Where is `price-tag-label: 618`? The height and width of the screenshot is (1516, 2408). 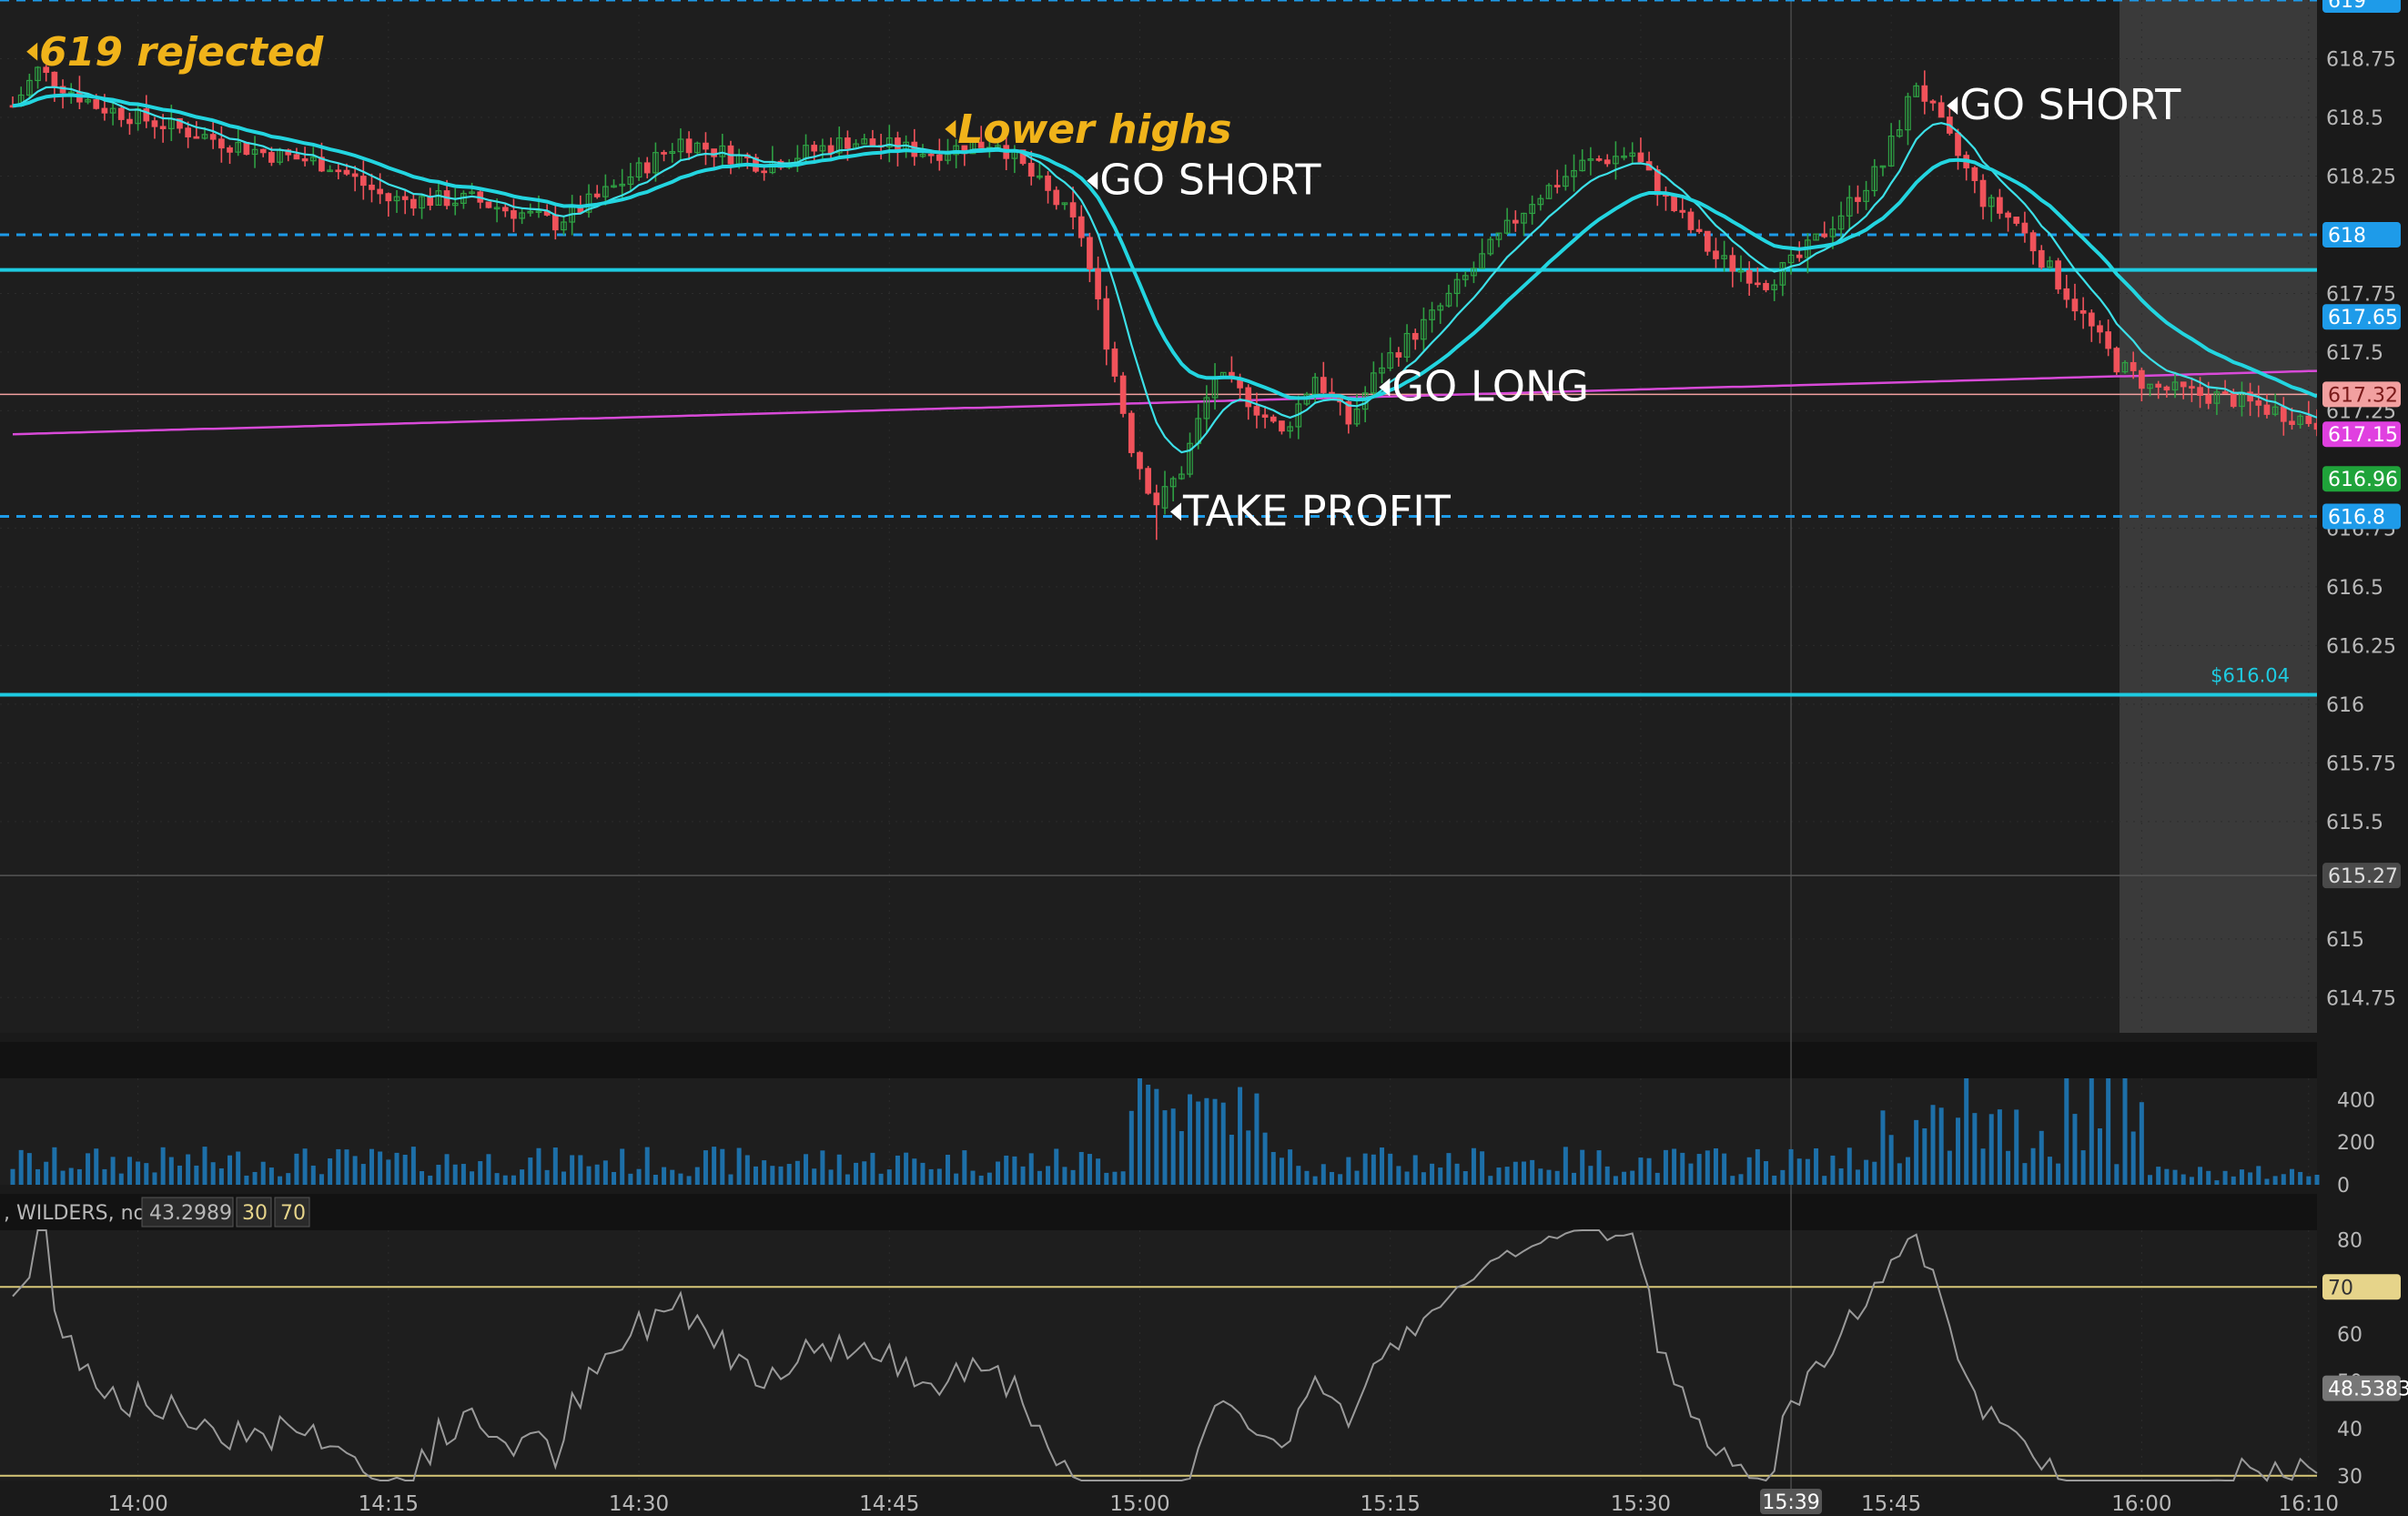 price-tag-label: 618 is located at coordinates (2347, 236).